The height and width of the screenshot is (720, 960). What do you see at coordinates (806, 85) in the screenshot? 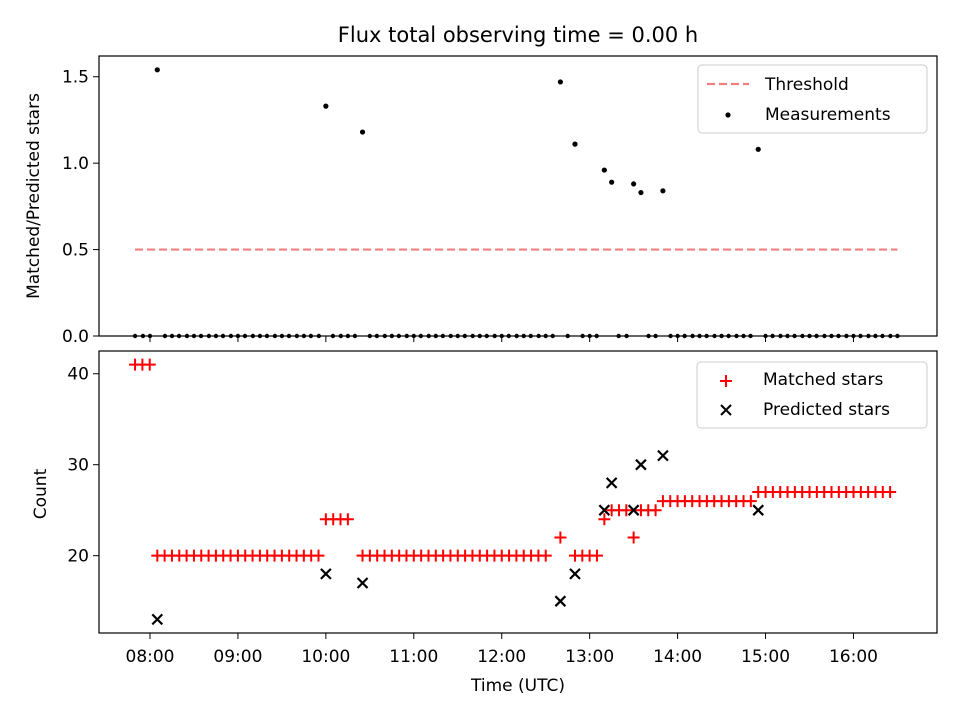
I see `legend-threshold-label: Threshold` at bounding box center [806, 85].